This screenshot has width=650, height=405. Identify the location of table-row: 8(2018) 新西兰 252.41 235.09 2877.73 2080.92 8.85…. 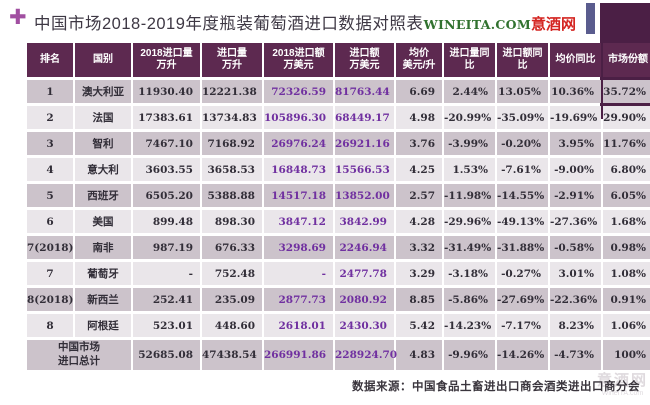
(338, 299).